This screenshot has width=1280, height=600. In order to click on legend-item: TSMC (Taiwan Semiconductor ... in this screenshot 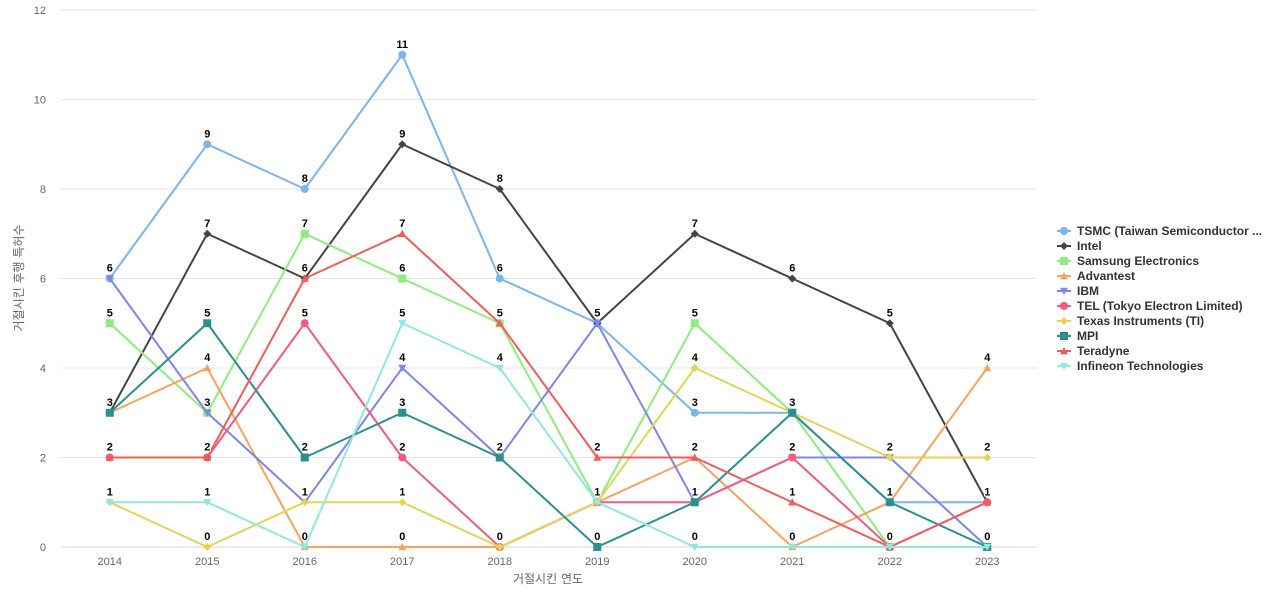, I will do `click(1159, 231)`.